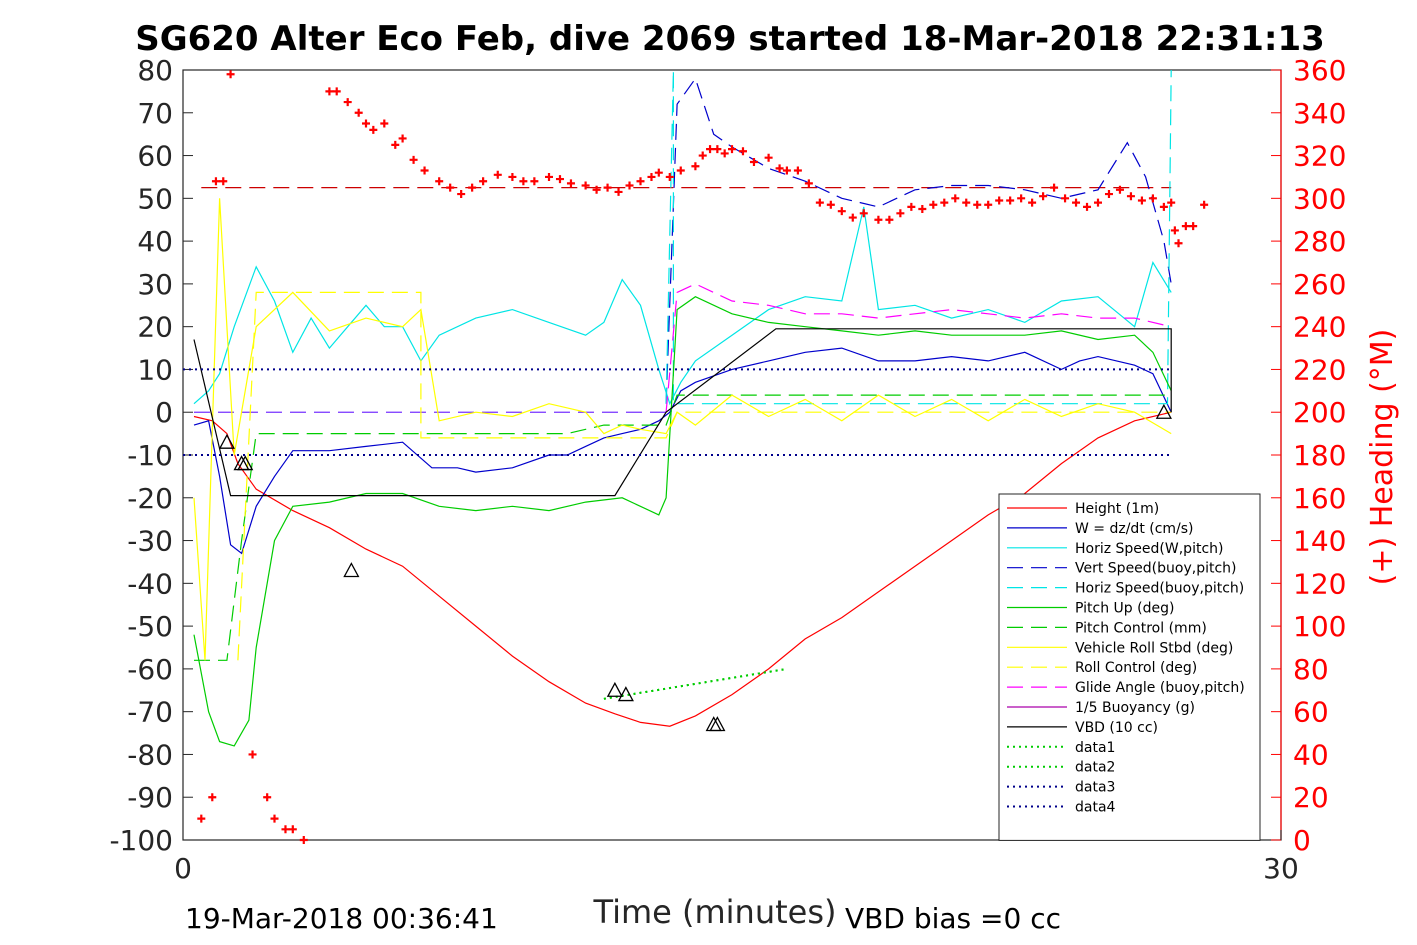  I want to click on vbd-bias-note: VBD bias =0 cc, so click(953, 918).